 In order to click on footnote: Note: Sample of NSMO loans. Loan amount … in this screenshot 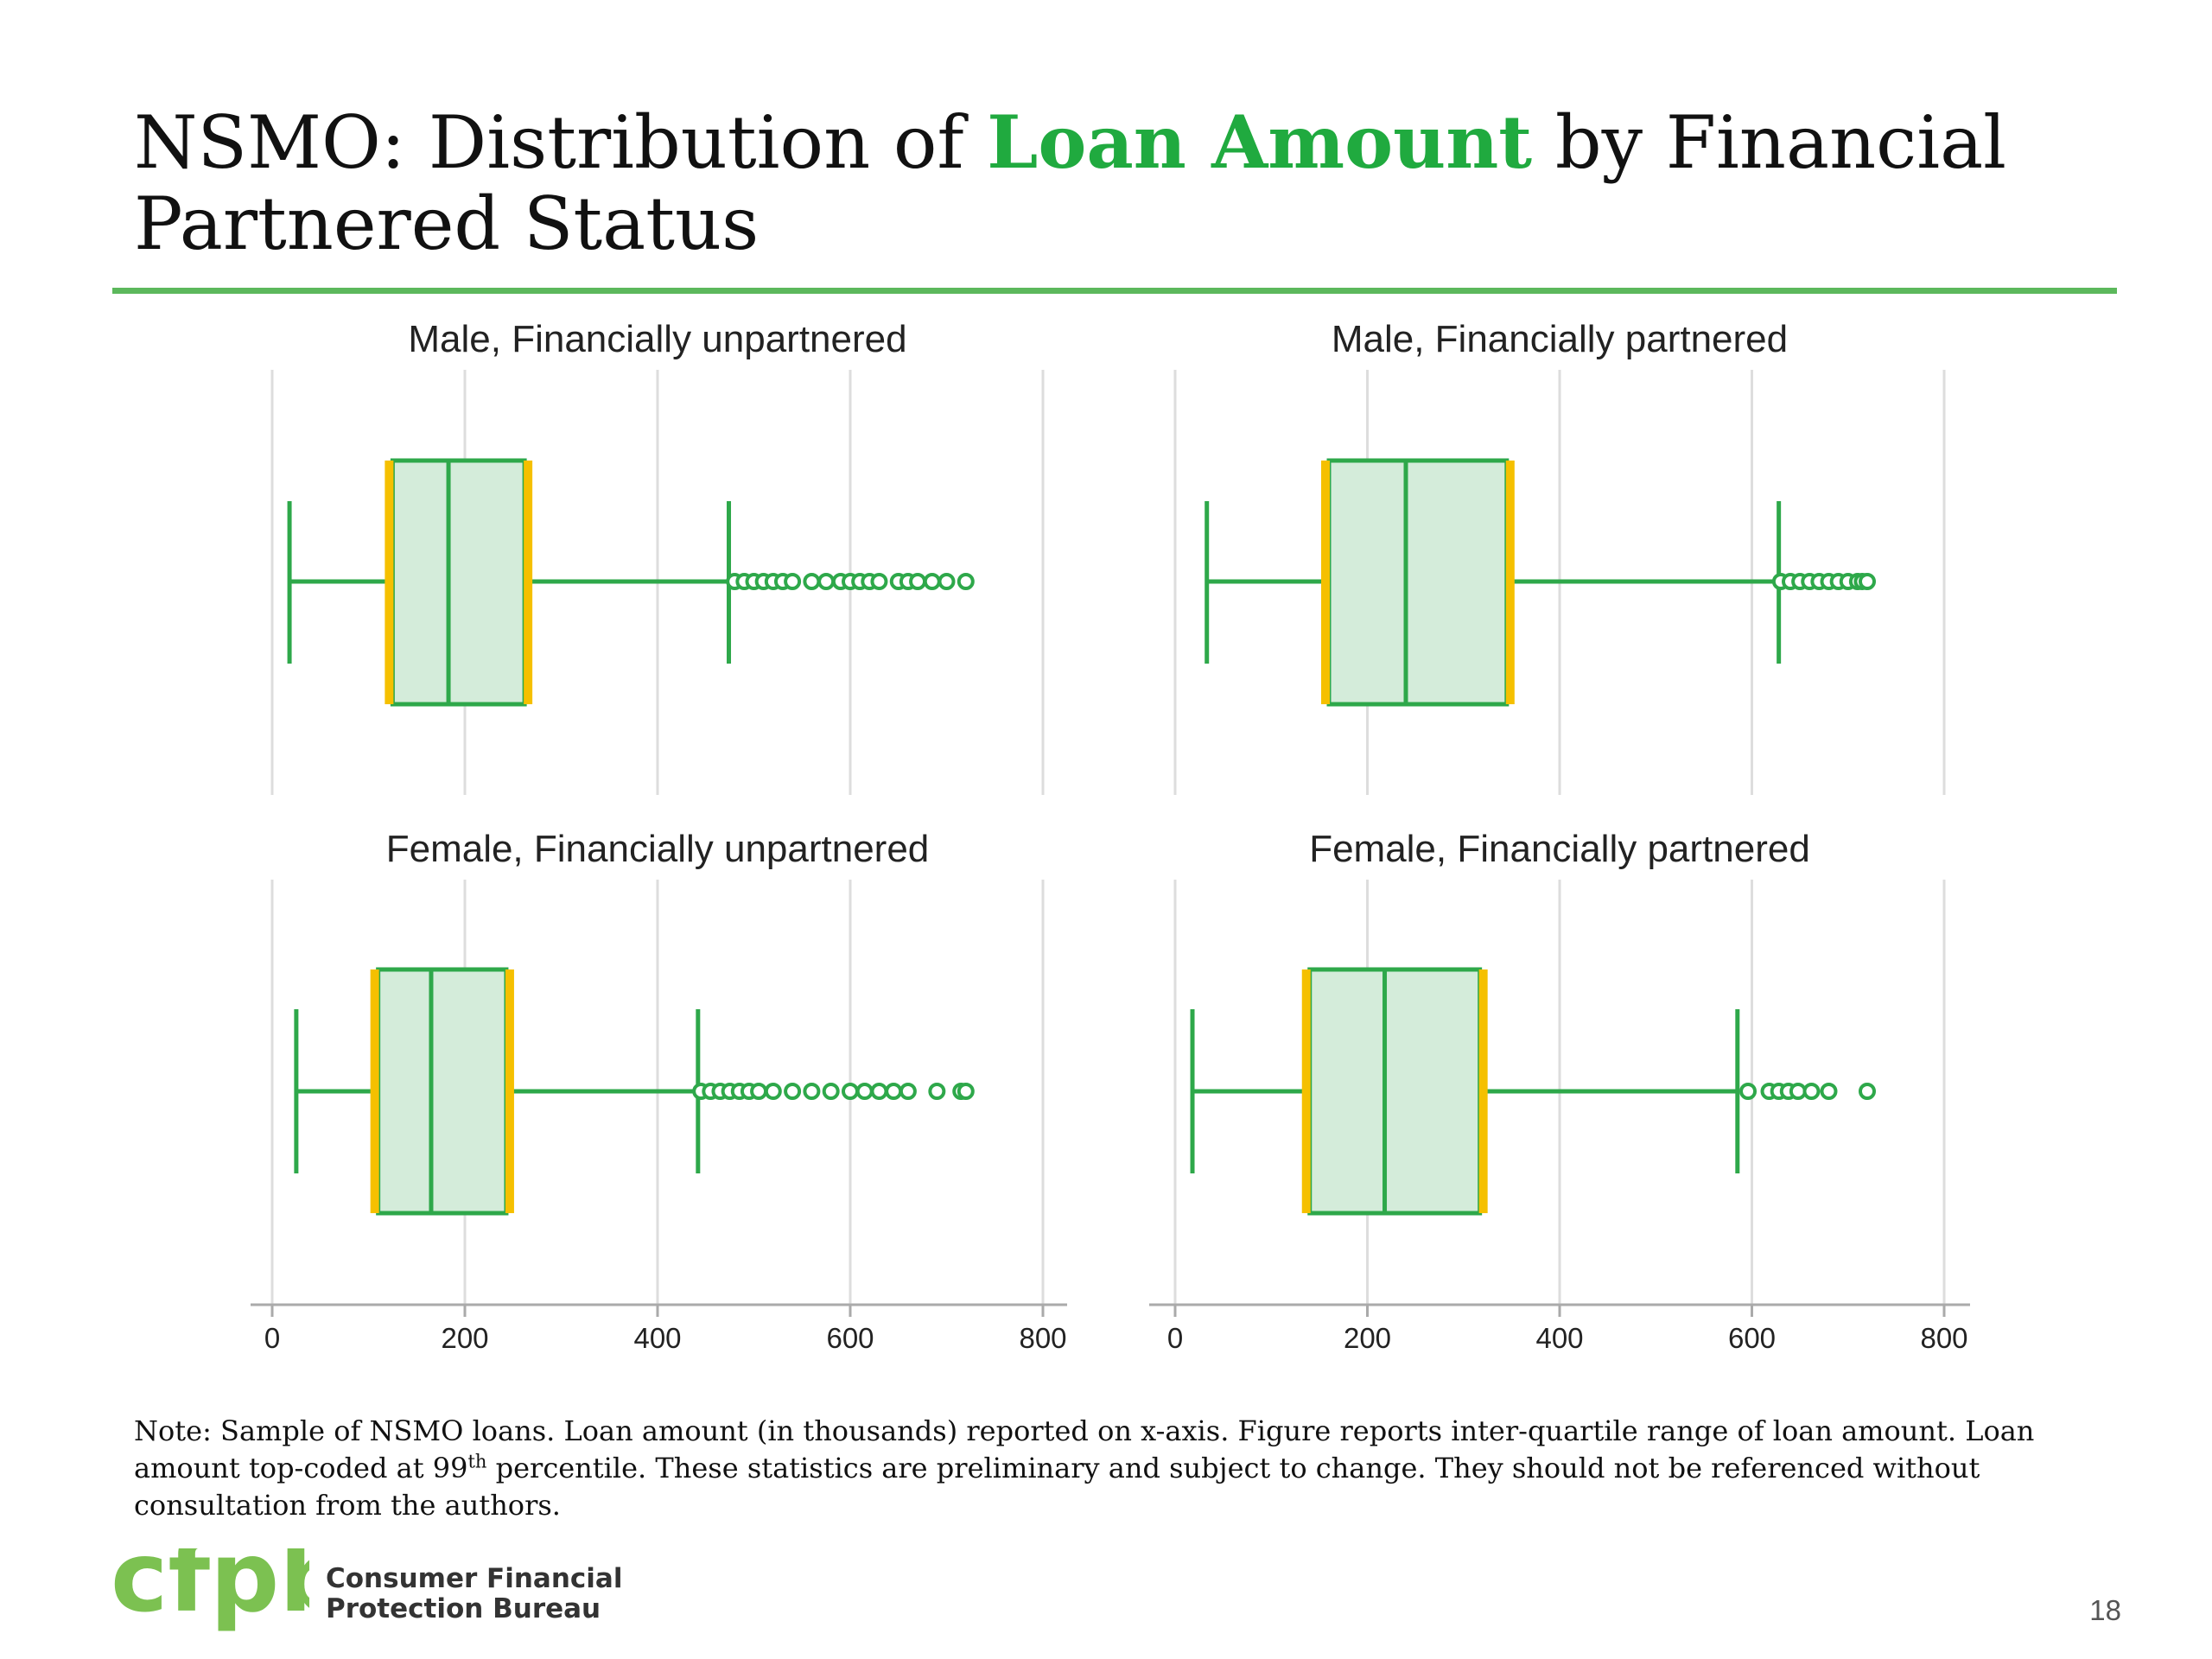, I will do `click(1127, 1468)`.